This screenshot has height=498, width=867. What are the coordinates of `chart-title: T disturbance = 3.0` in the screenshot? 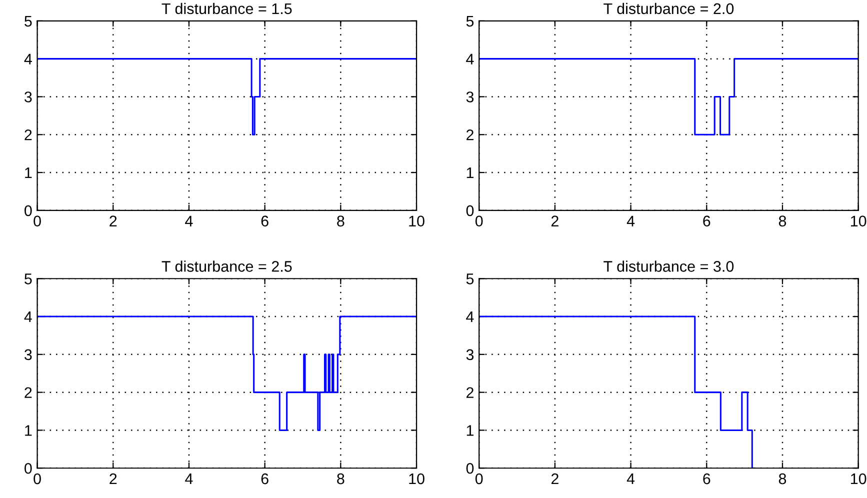 It's located at (669, 266).